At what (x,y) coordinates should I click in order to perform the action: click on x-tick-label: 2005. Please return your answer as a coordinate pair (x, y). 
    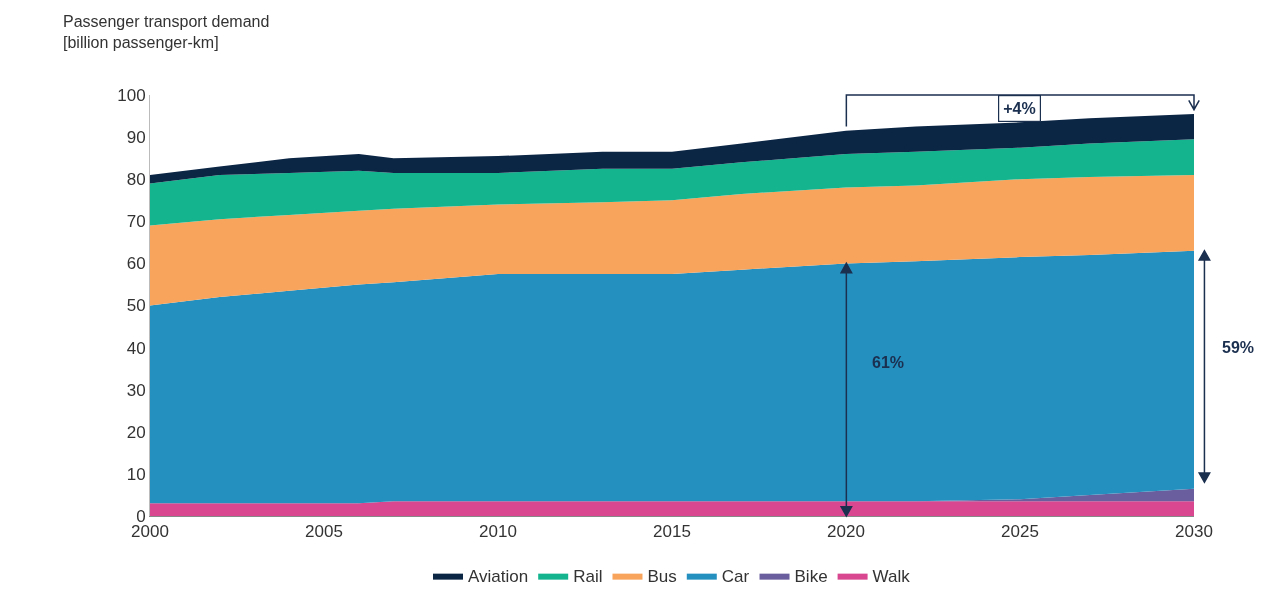
    Looking at the image, I should click on (324, 532).